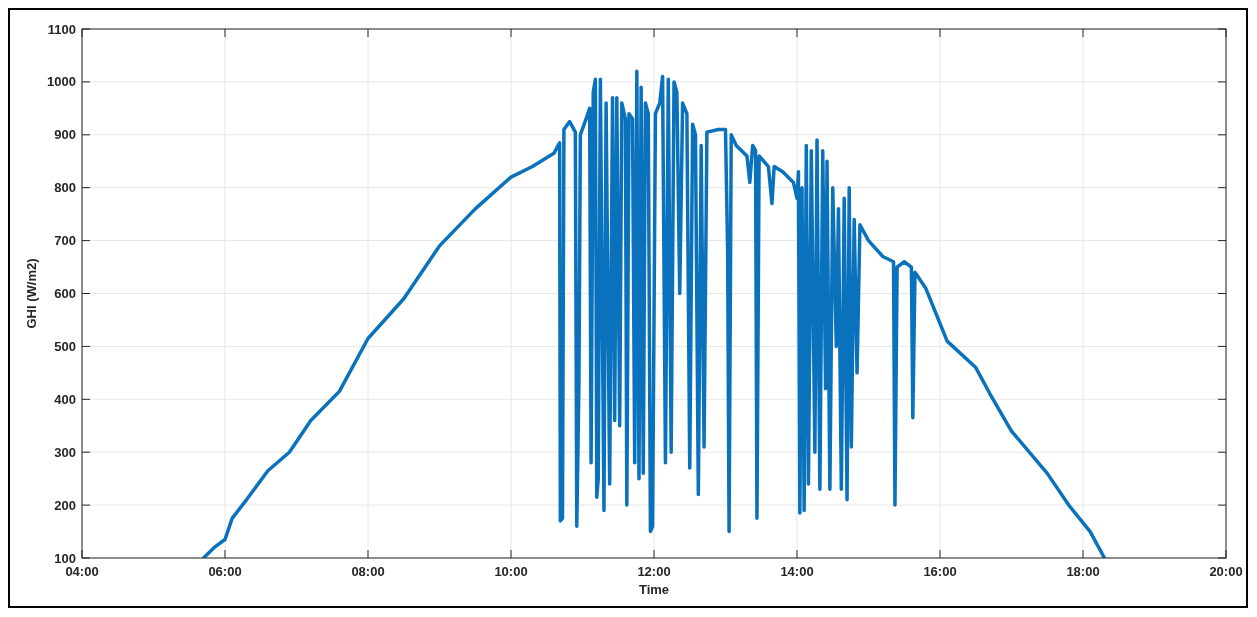 The image size is (1257, 617). Describe the element at coordinates (65, 452) in the screenshot. I see `y-tick-label: 300` at that location.